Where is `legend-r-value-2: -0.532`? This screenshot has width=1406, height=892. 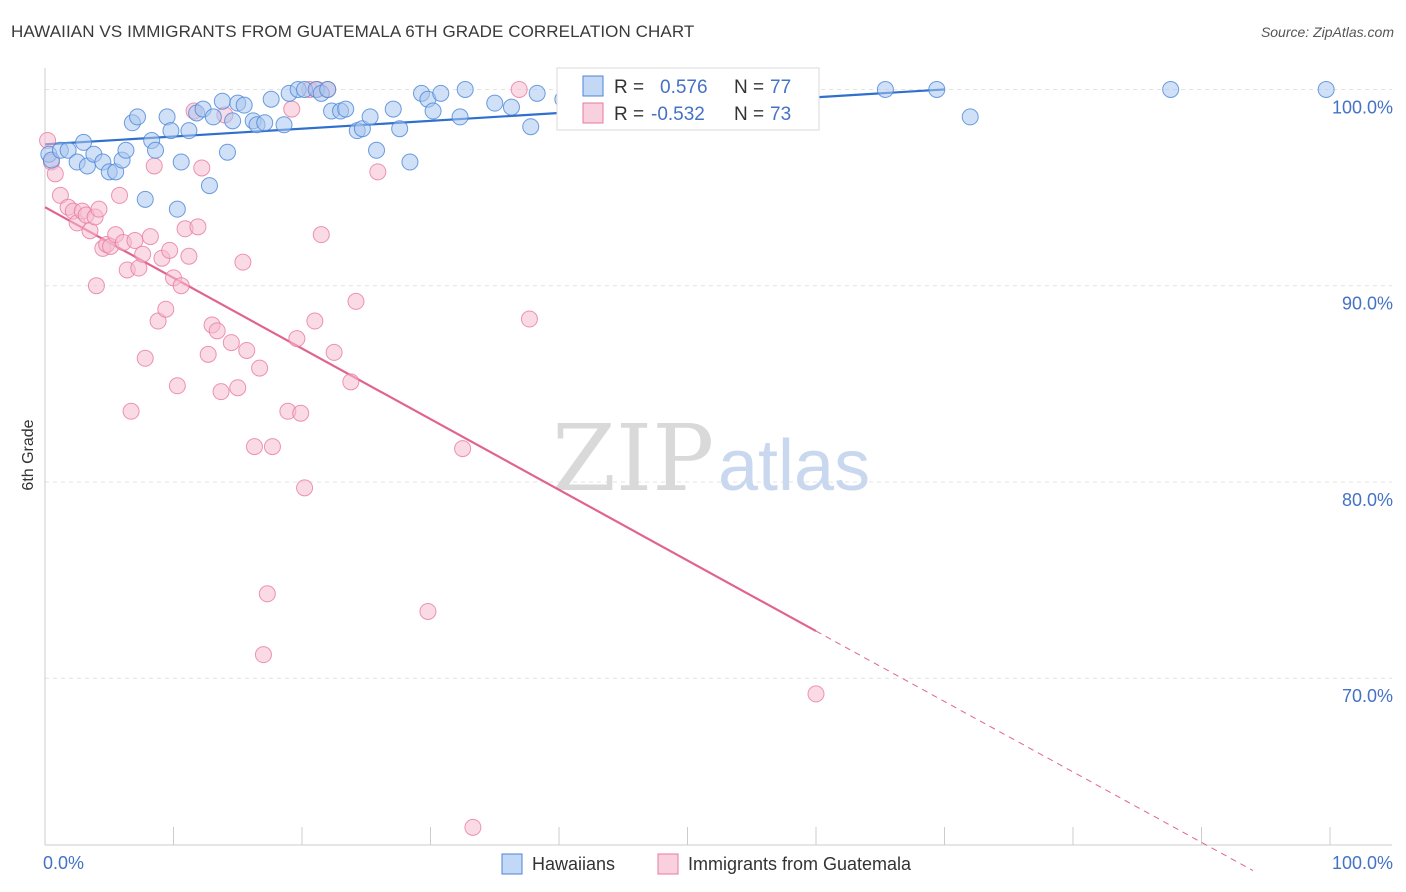 legend-r-value-2: -0.532 is located at coordinates (678, 114).